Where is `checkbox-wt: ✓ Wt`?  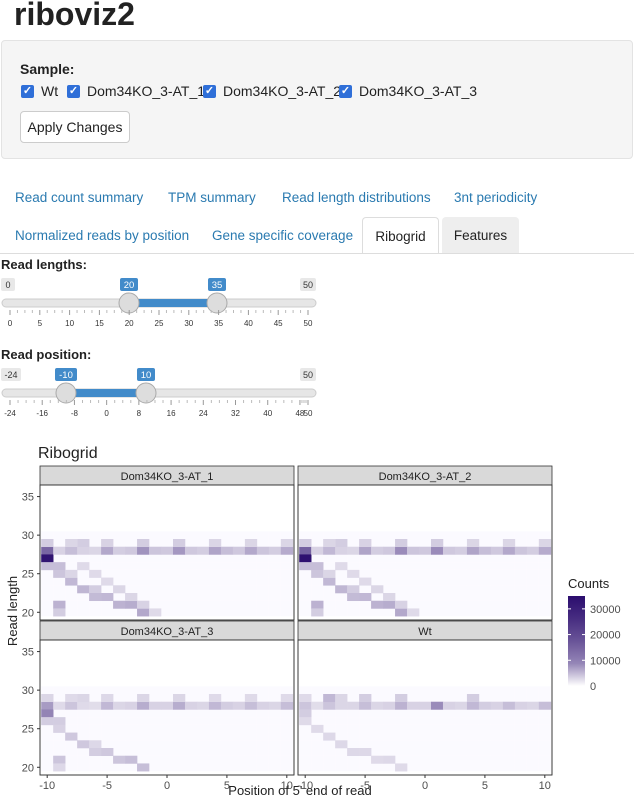
checkbox-wt: ✓ Wt is located at coordinates (39, 91).